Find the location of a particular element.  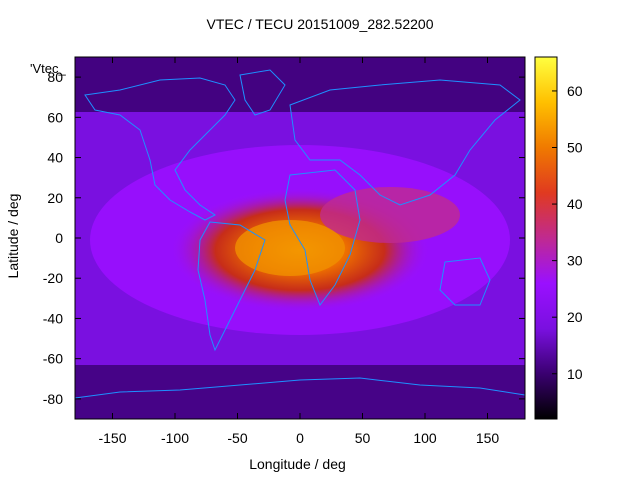

series-label: 'Vtec_ is located at coordinates (48, 68).